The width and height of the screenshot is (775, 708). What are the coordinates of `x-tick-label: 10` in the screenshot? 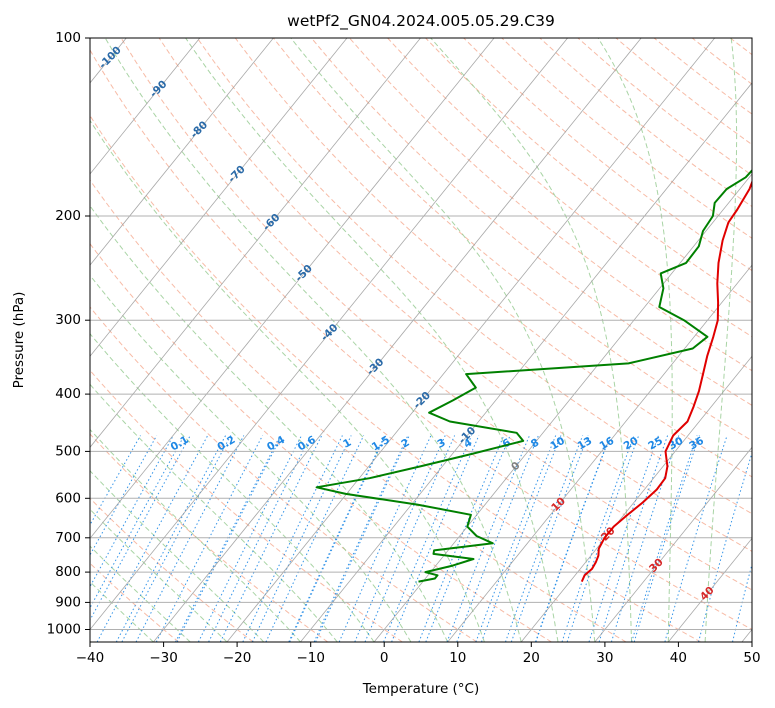 It's located at (457, 658).